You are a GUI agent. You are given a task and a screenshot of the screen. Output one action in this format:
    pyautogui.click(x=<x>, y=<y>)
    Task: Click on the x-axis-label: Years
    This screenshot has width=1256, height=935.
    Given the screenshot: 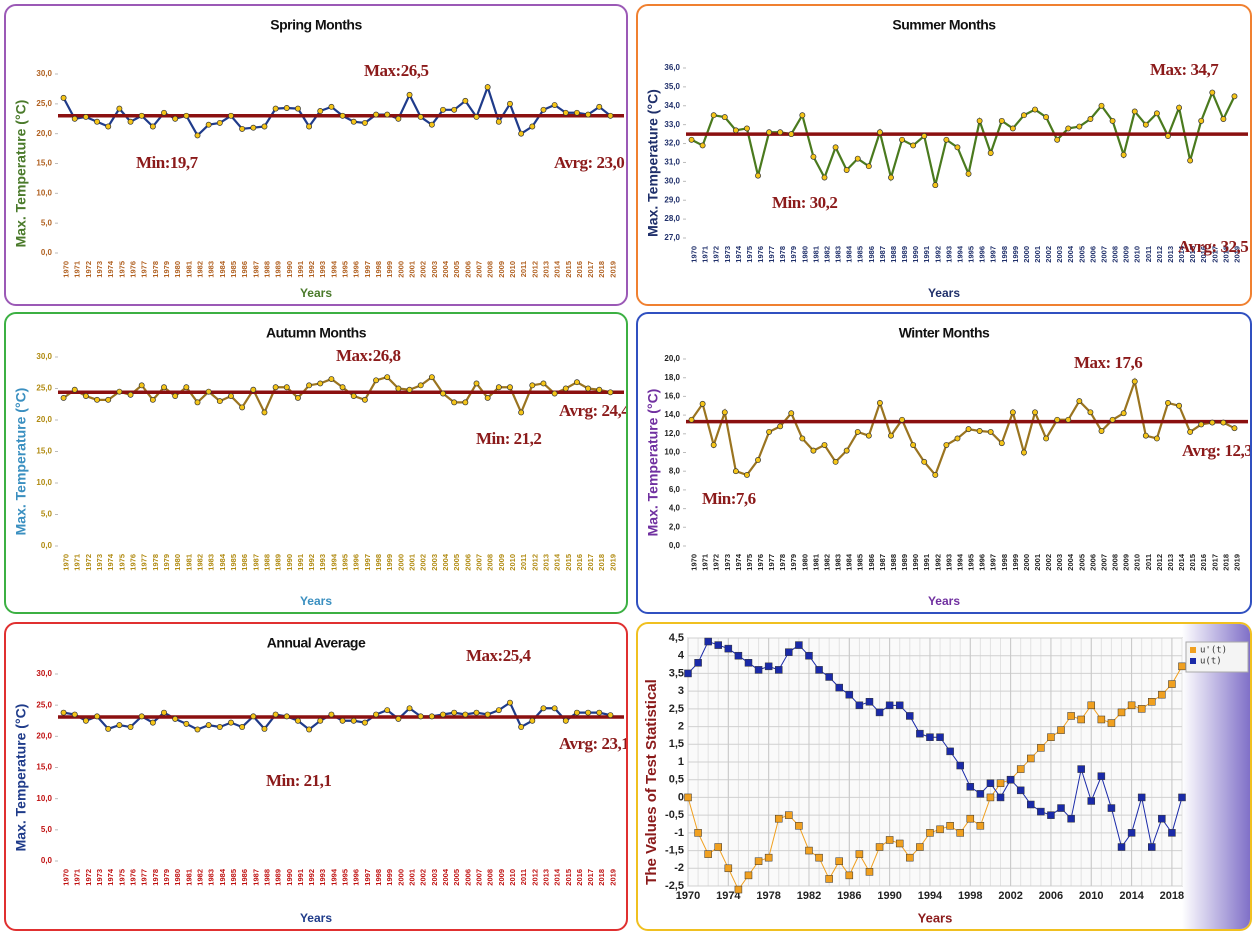 What is the action you would take?
    pyautogui.click(x=316, y=601)
    